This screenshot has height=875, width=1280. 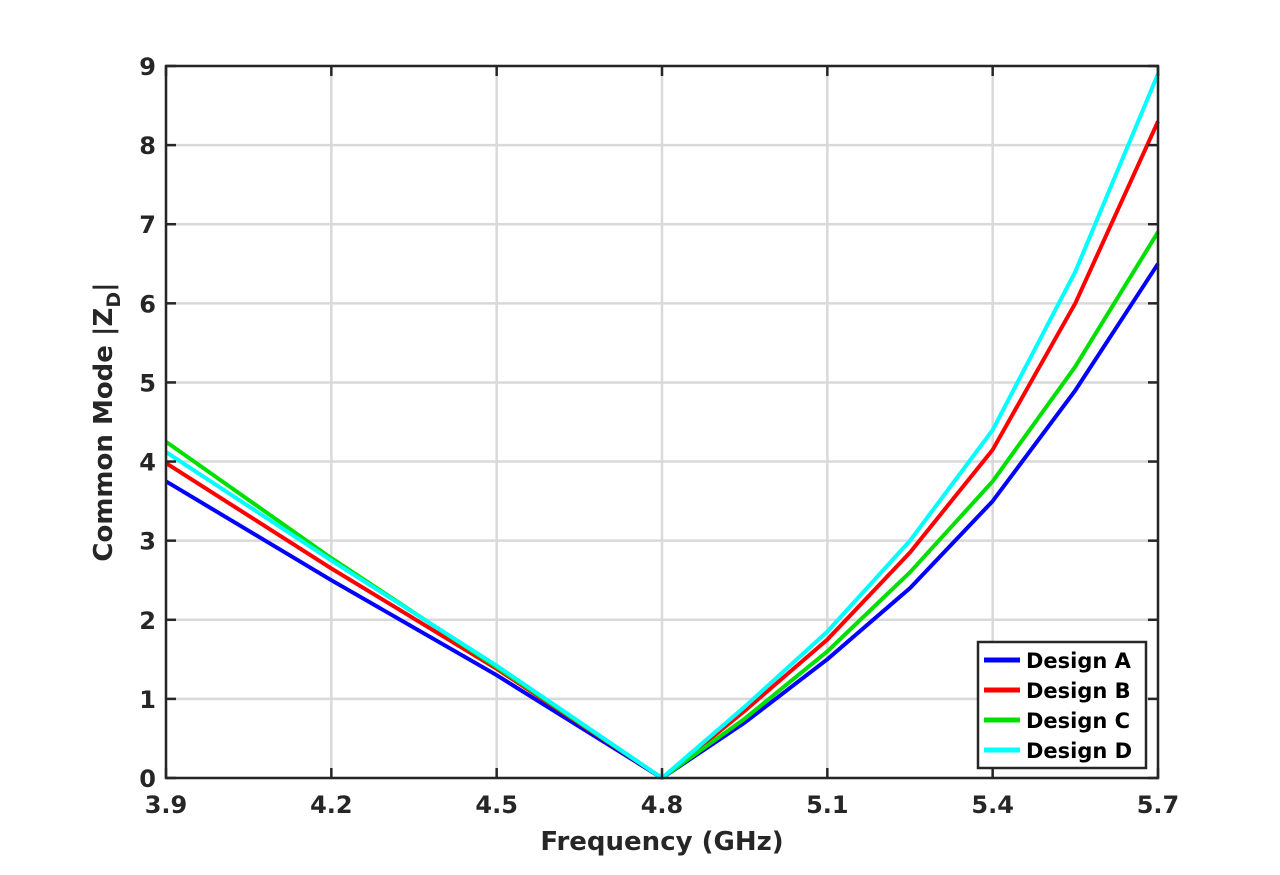 I want to click on legend-label: Design B, so click(x=1078, y=691).